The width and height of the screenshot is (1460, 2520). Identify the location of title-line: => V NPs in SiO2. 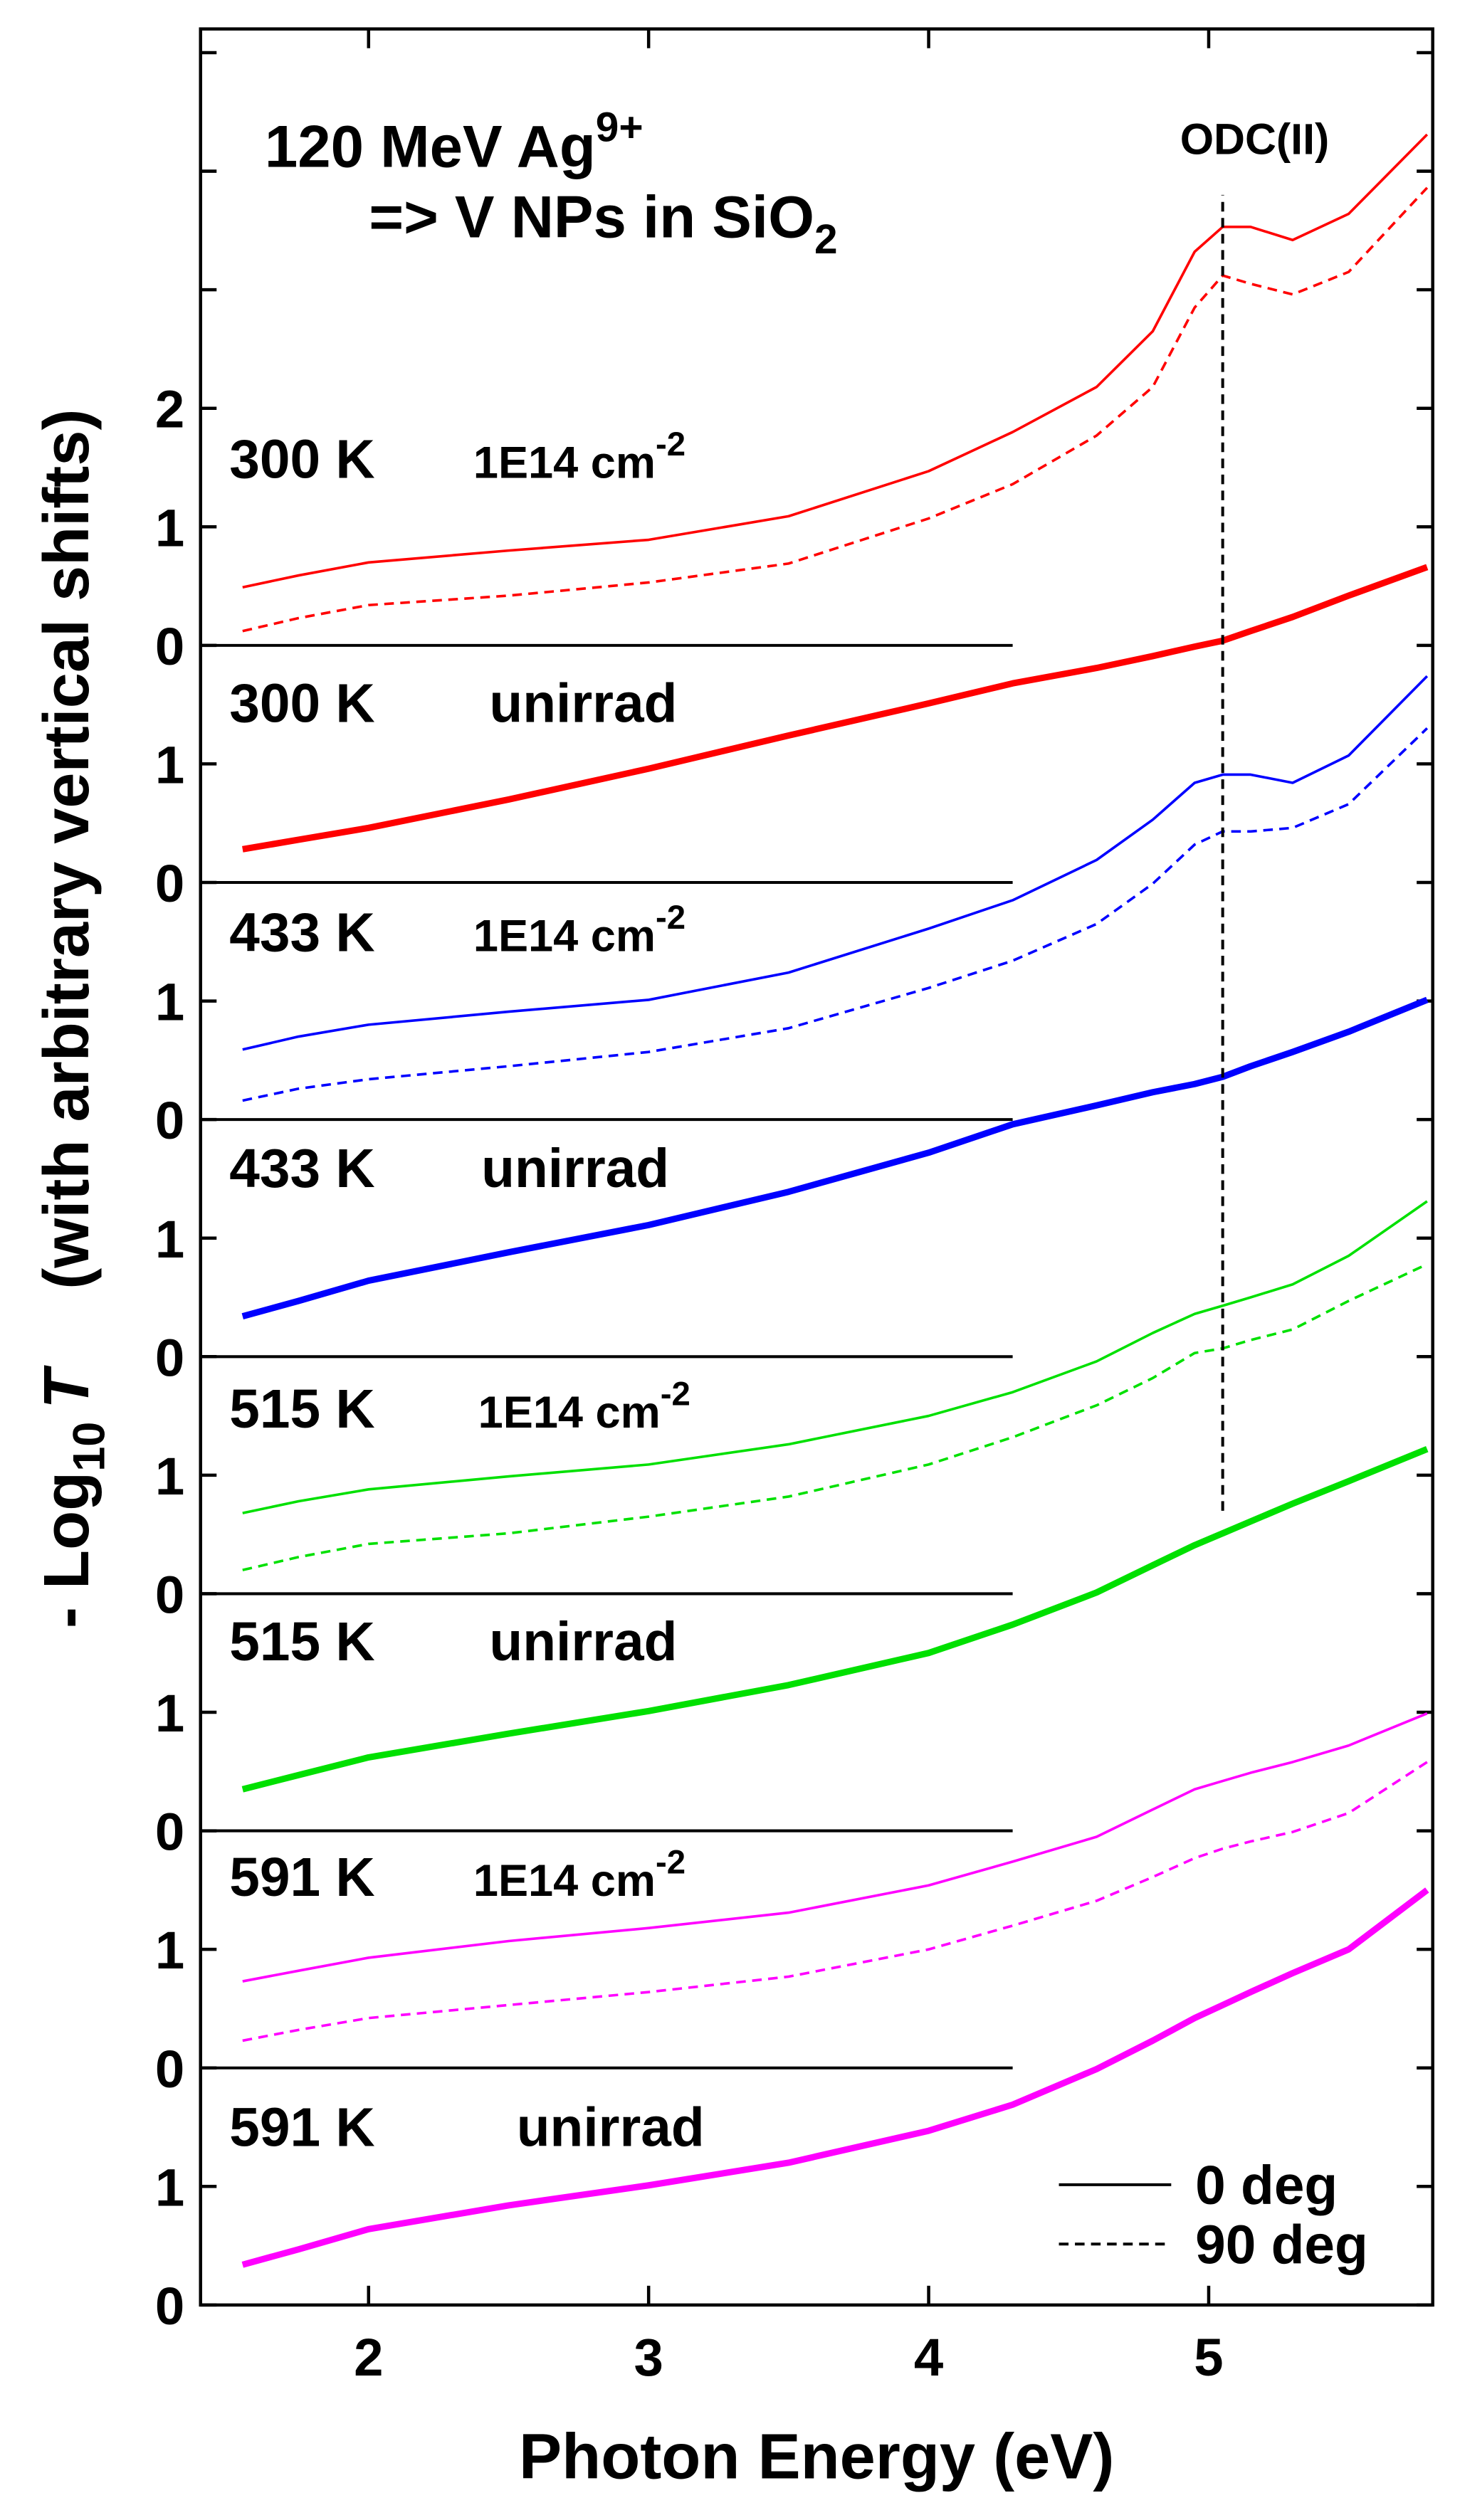
(603, 223).